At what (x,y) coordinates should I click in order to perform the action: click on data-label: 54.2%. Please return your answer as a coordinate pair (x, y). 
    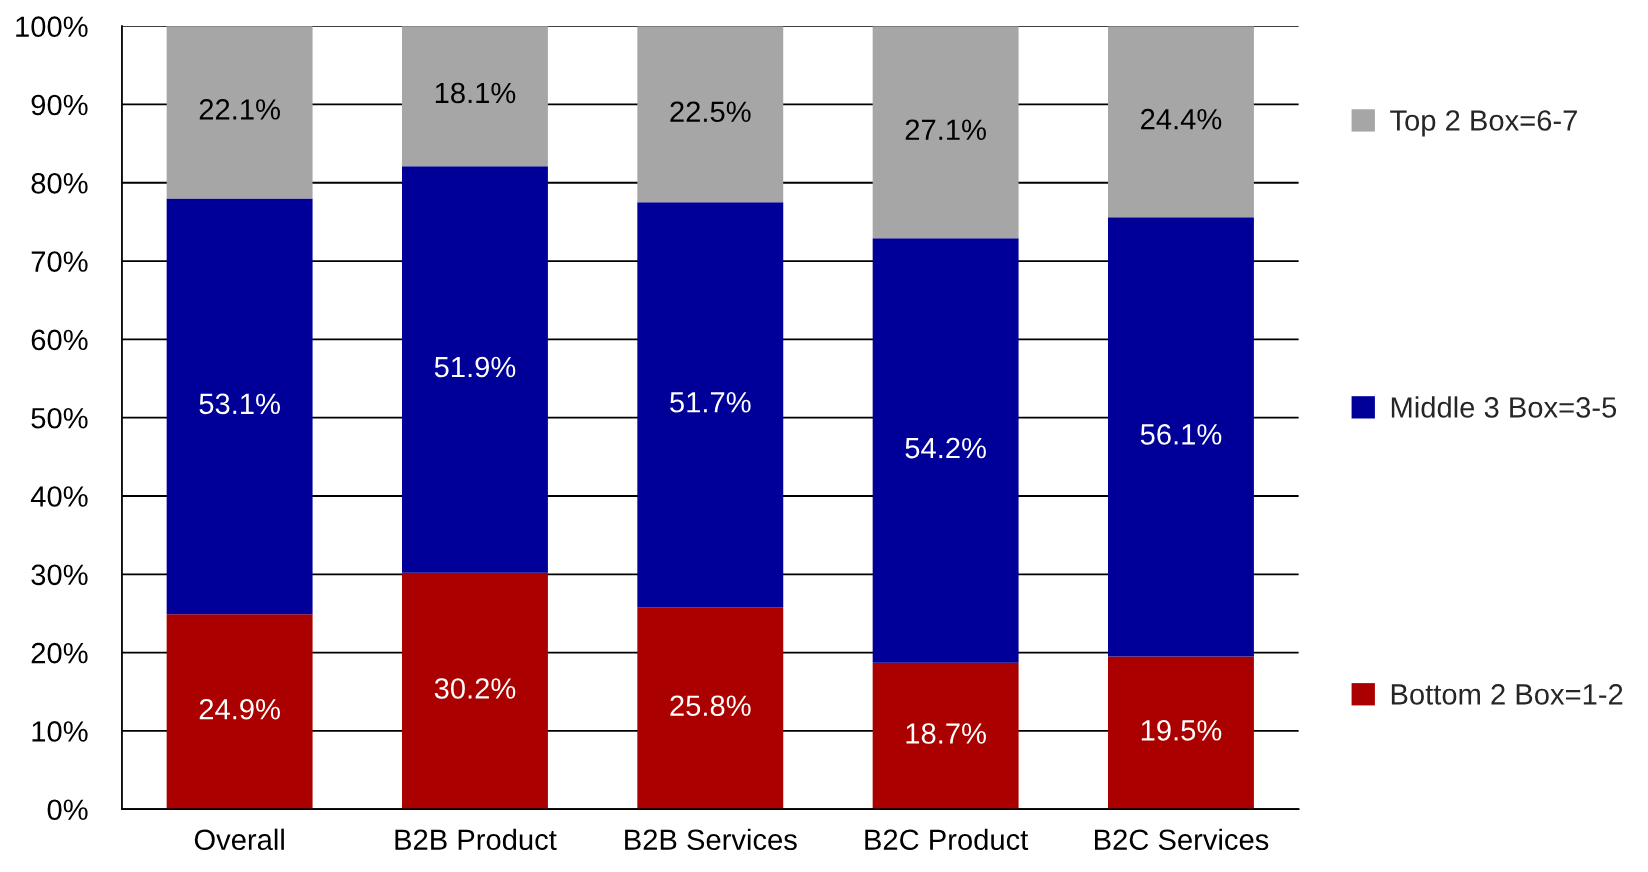
    Looking at the image, I should click on (945, 448).